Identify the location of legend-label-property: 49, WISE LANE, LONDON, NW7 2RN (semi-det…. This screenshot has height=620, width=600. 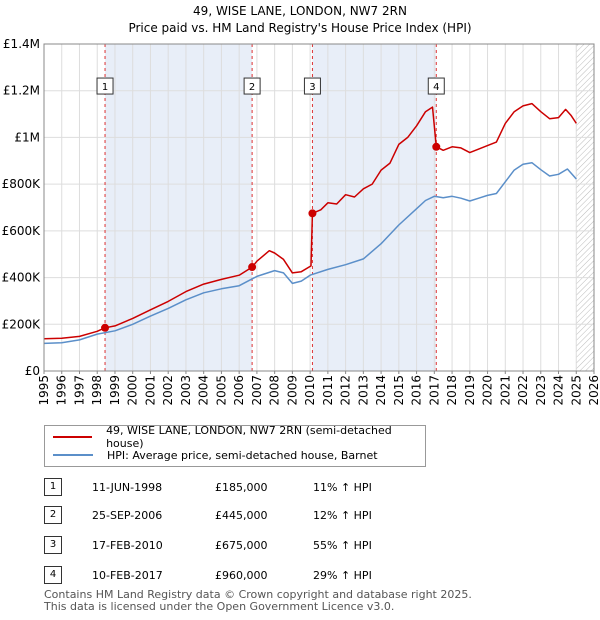
(249, 437).